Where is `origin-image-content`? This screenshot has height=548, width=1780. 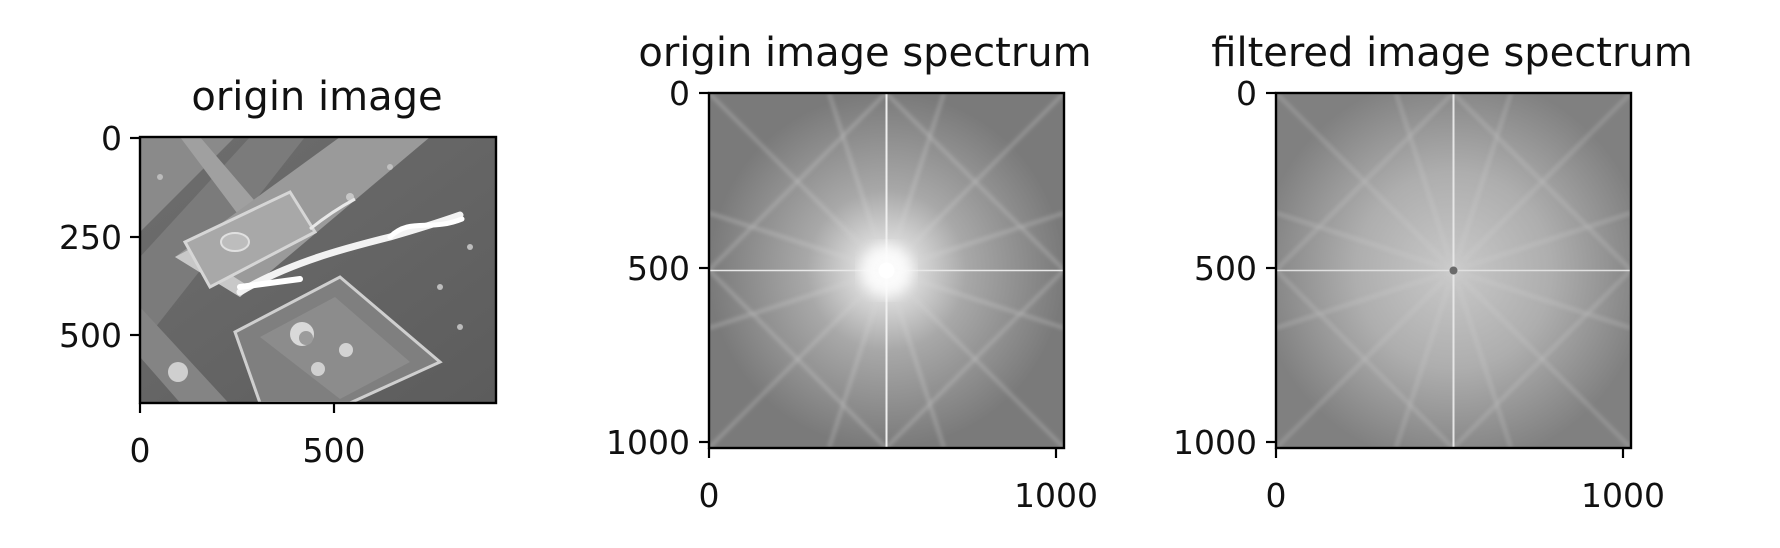
origin-image-content is located at coordinates (318, 270).